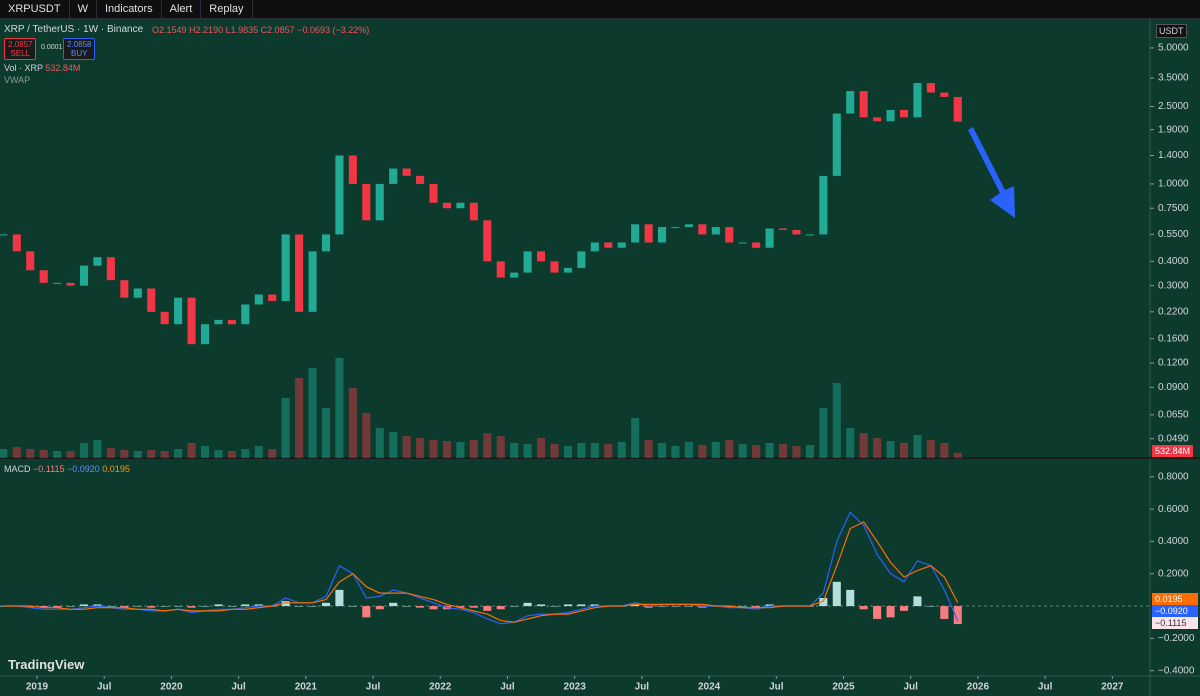  I want to click on replay: Replay, so click(227, 9).